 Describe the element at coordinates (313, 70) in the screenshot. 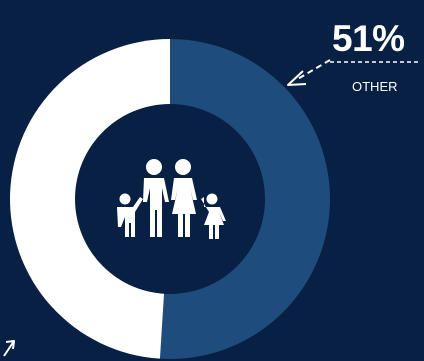

I see `callout-arrow` at that location.